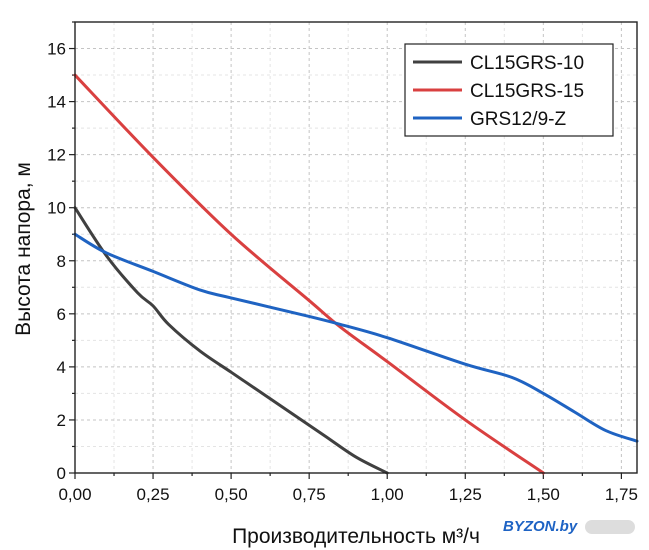 Image resolution: width=649 pixels, height=550 pixels. Describe the element at coordinates (153, 494) in the screenshot. I see `x-tick-label: 0,25` at that location.